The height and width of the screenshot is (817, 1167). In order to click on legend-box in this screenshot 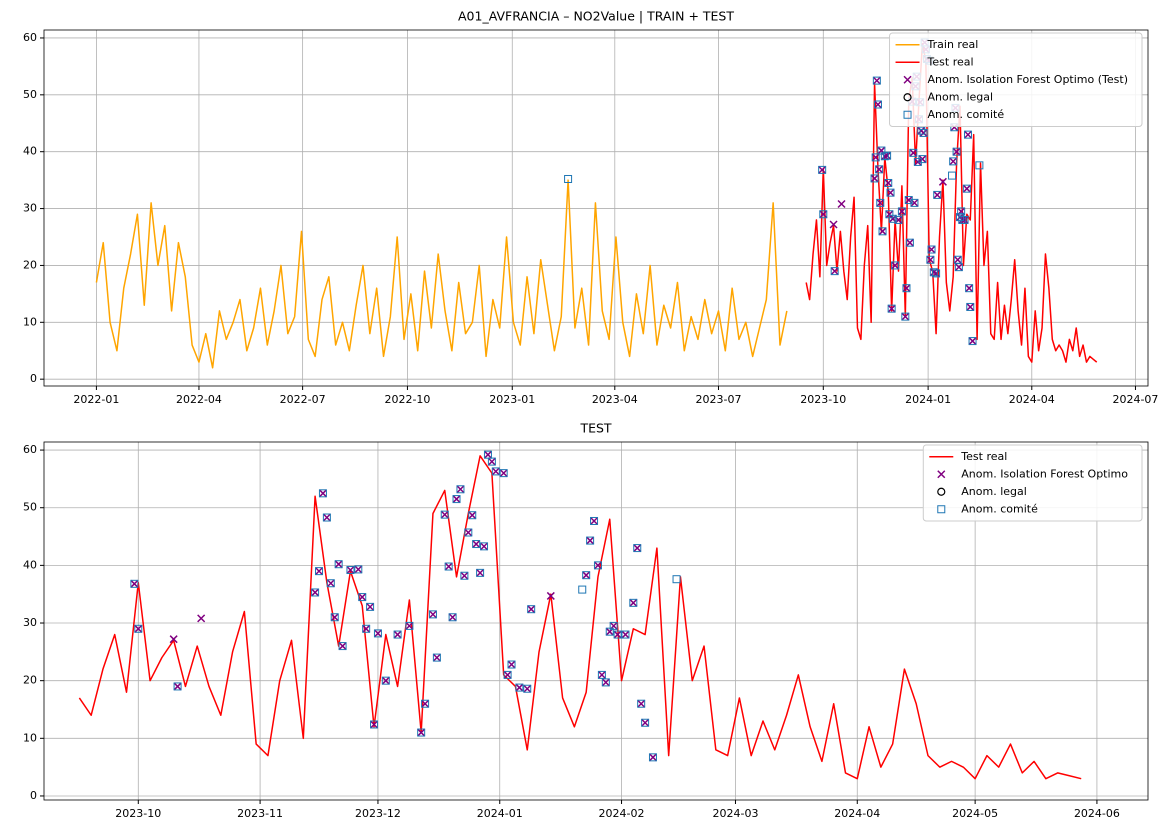, I will do `click(1032, 483)`.